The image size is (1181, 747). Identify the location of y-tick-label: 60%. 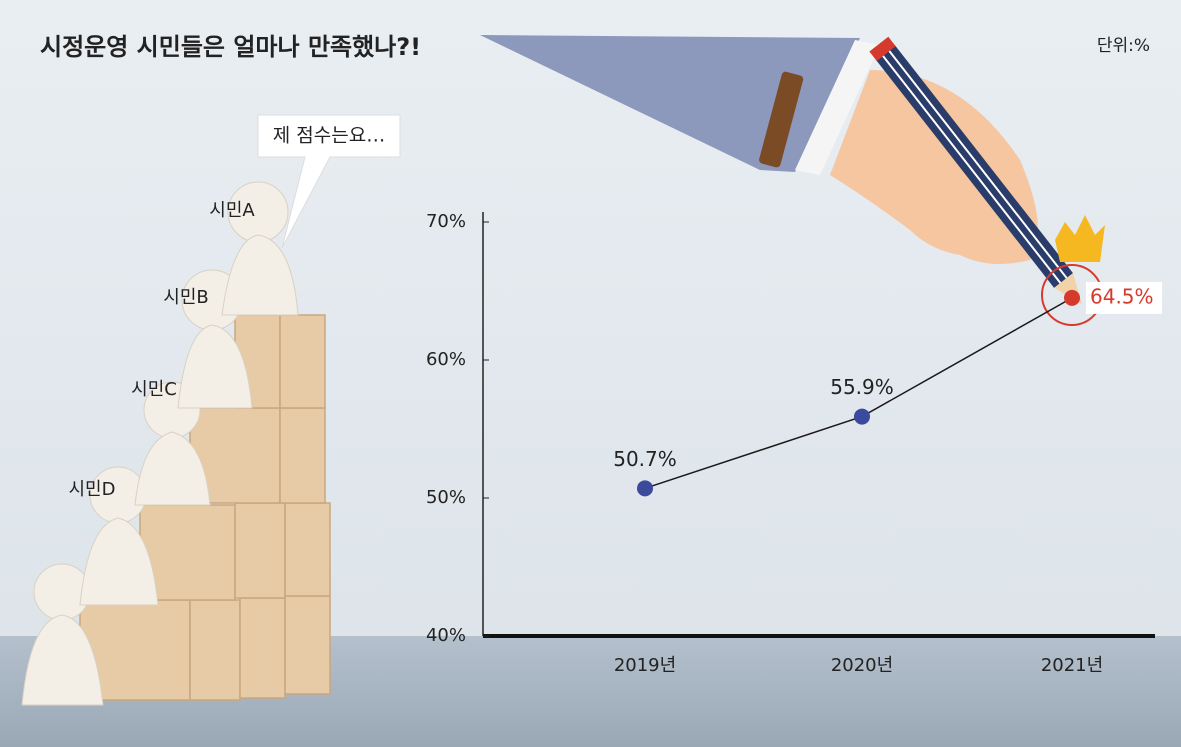
(446, 359).